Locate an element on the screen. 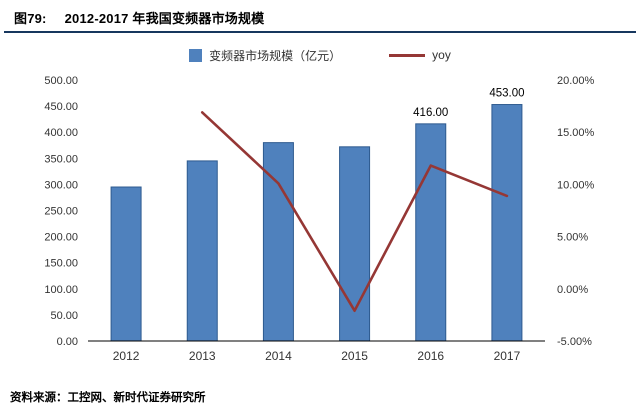 Image resolution: width=640 pixels, height=413 pixels. right-axis-tick-label: 5.00% is located at coordinates (572, 238).